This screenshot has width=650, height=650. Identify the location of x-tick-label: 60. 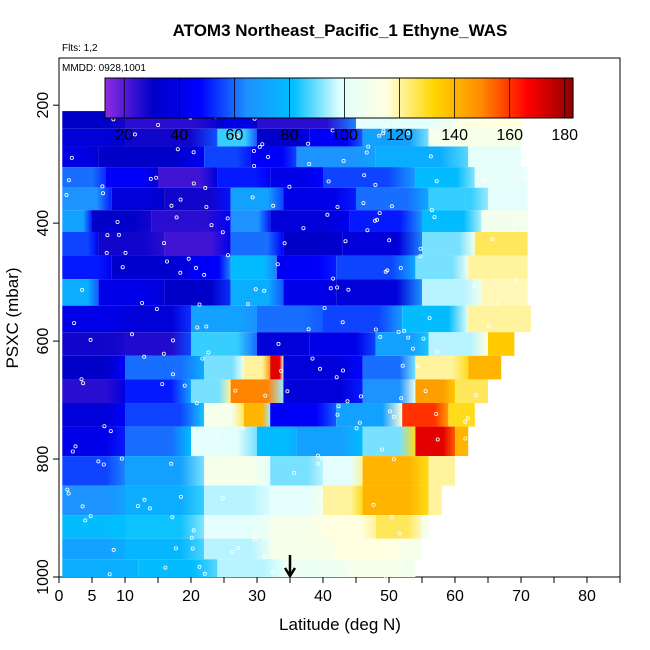
(455, 596).